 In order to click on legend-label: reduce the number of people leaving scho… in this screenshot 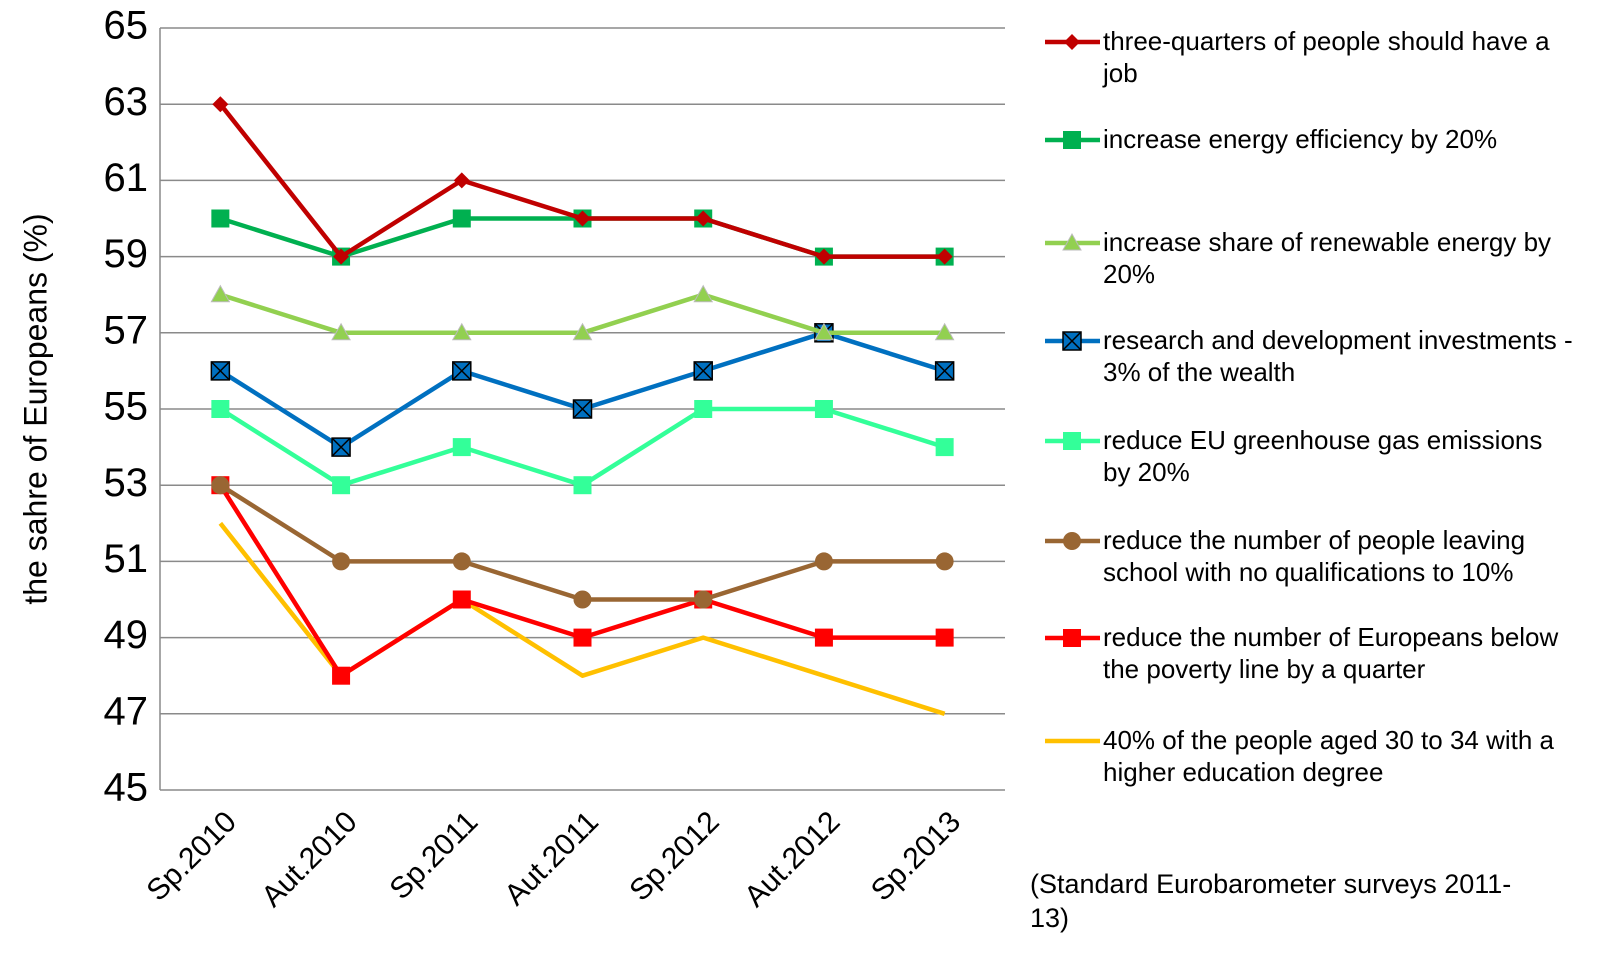, I will do `click(1314, 556)`.